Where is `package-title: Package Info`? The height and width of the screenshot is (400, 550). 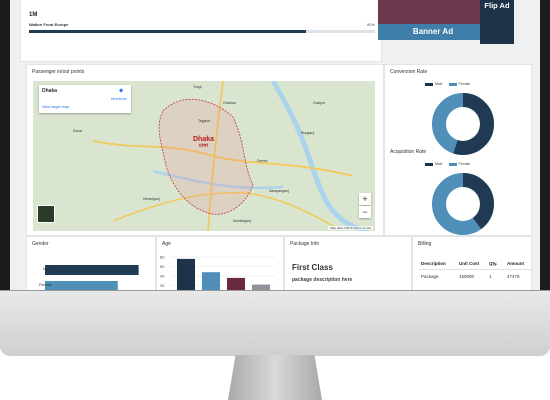 package-title: Package Info is located at coordinates (305, 244).